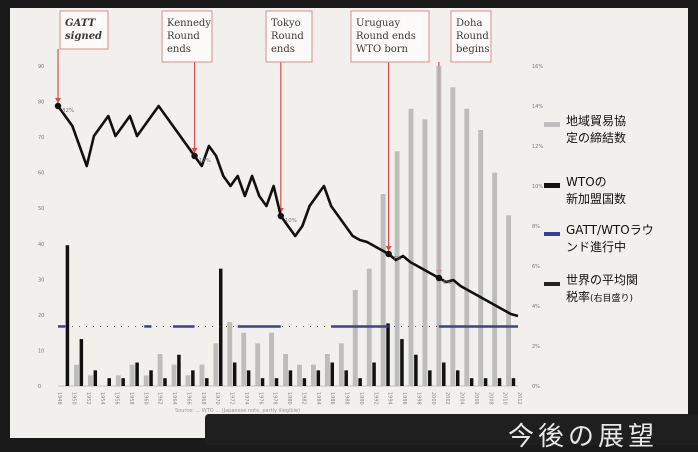 The image size is (698, 452). I want to click on x-tick-label: 2012, so click(519, 398).